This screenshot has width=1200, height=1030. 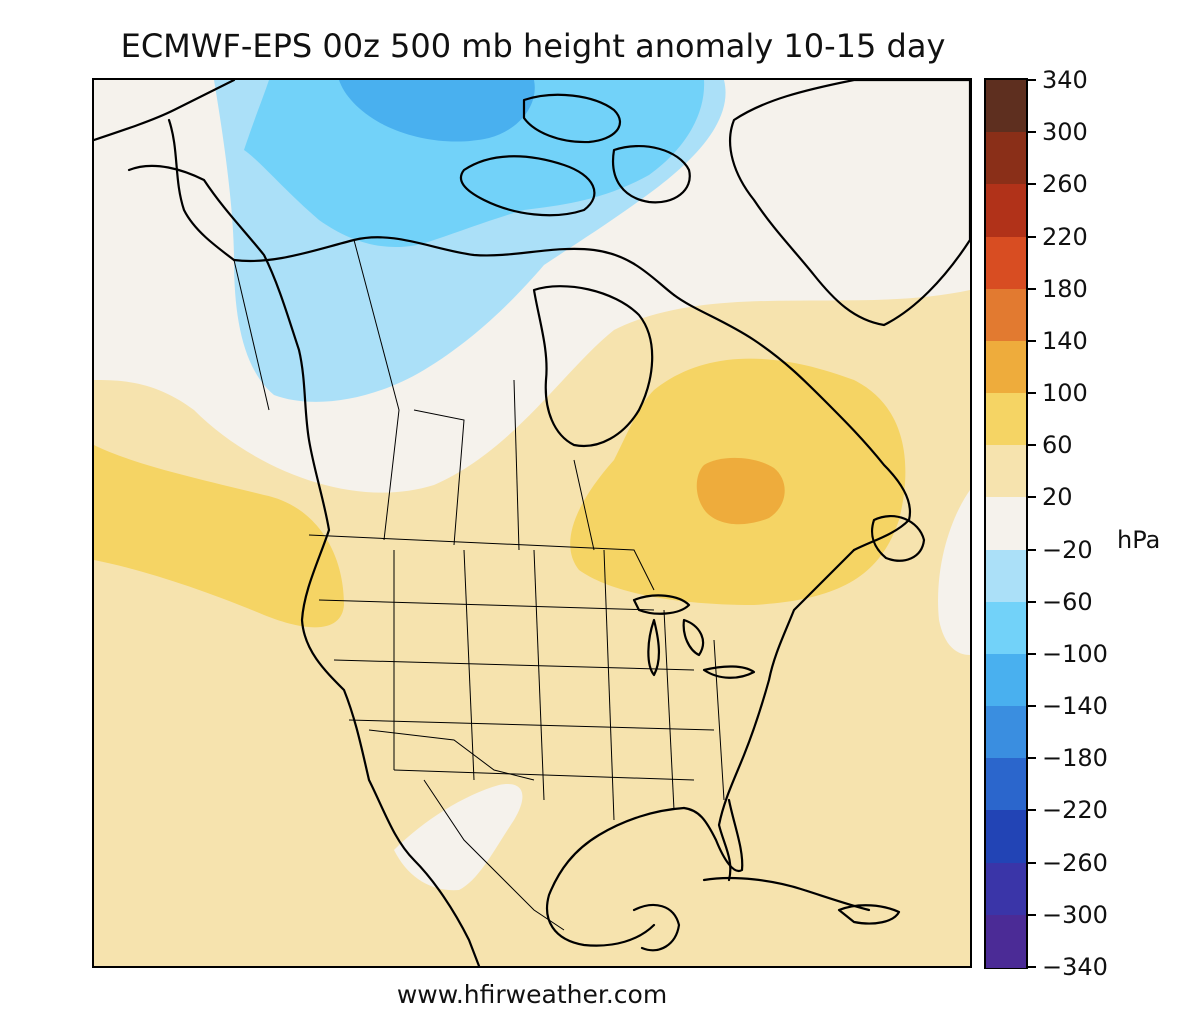 I want to click on colorbar-tick-label: −140, so click(x=1075, y=706).